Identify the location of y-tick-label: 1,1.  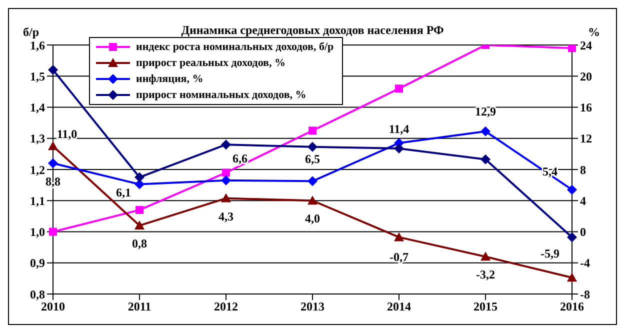
(37, 201).